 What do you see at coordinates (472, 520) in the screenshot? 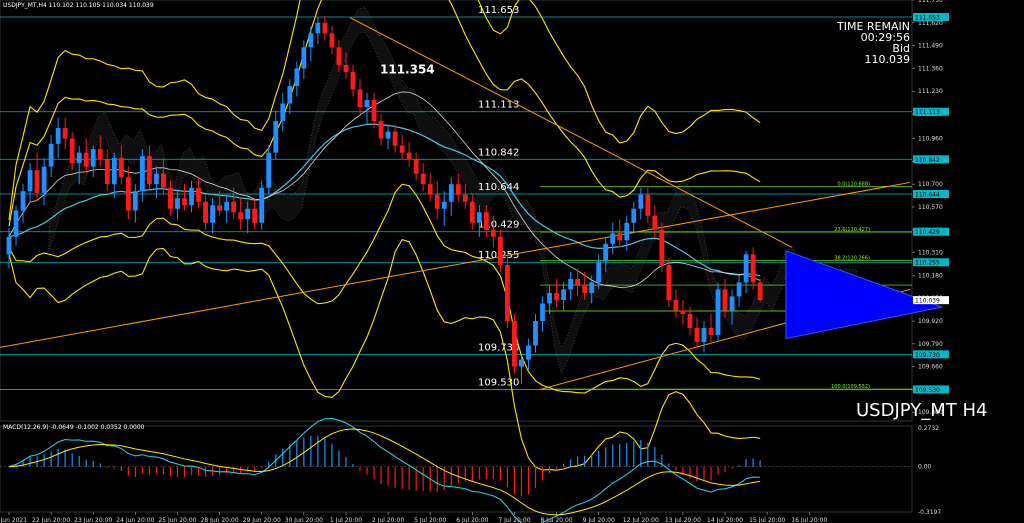
I see `time-tick-label: 6 Jul 20:00` at bounding box center [472, 520].